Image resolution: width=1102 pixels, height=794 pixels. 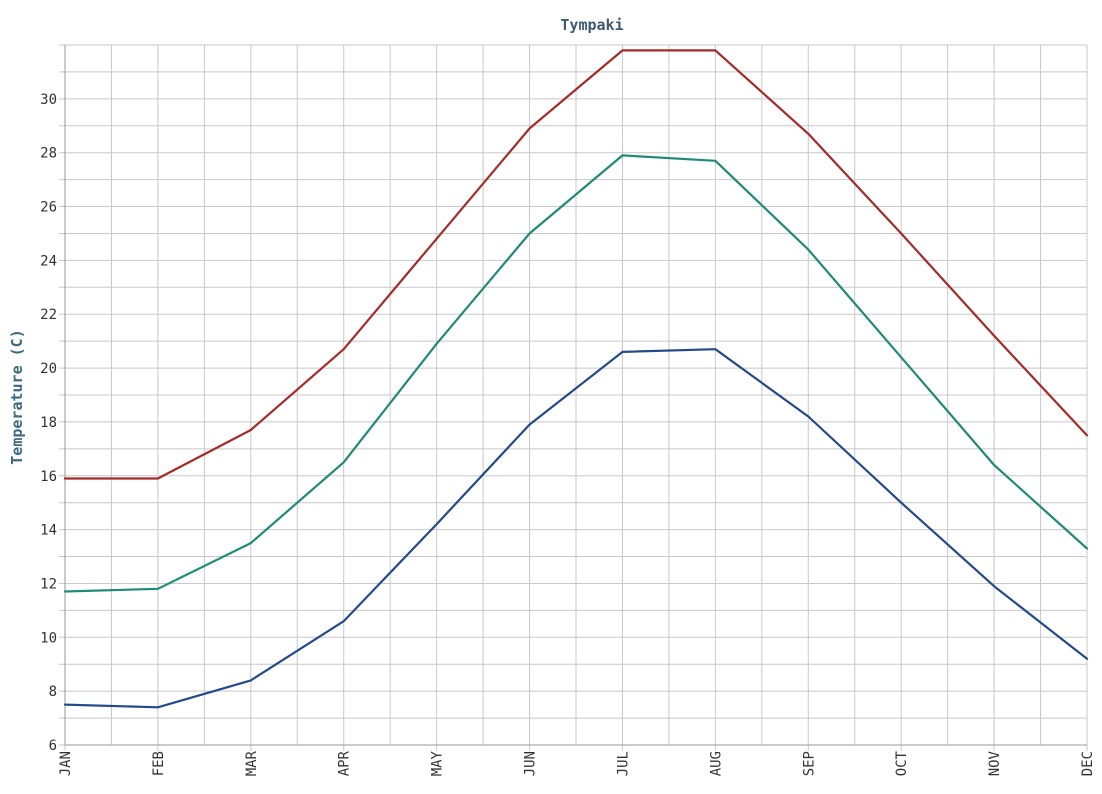 I want to click on x-tick-label: FEB, so click(x=159, y=763).